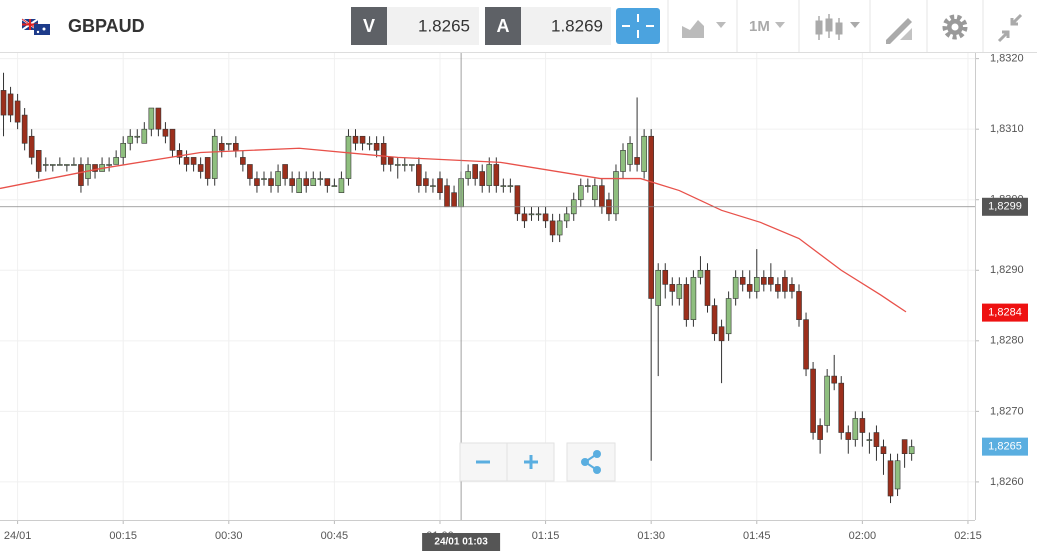 The image size is (1037, 554). What do you see at coordinates (123, 536) in the screenshot?
I see `x-tick-label: 00:15` at bounding box center [123, 536].